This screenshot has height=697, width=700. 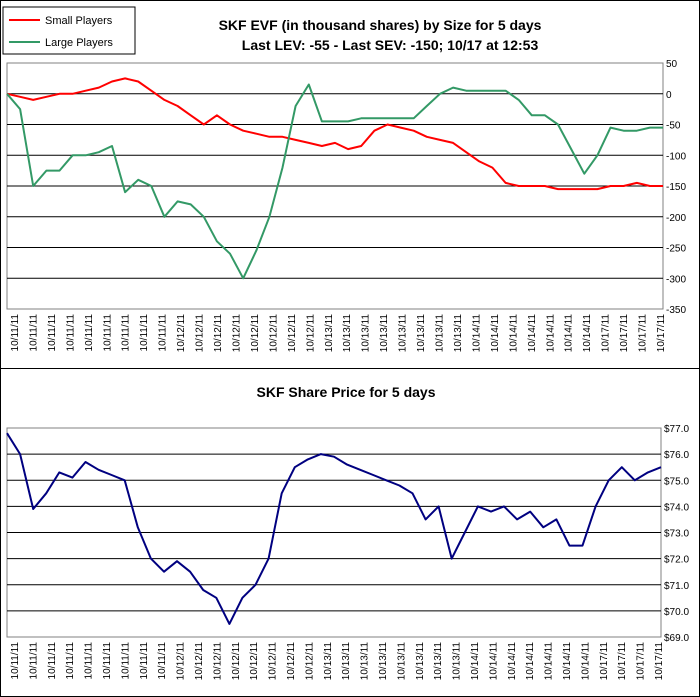 What do you see at coordinates (669, 95) in the screenshot?
I see `y-tick-label: 0` at bounding box center [669, 95].